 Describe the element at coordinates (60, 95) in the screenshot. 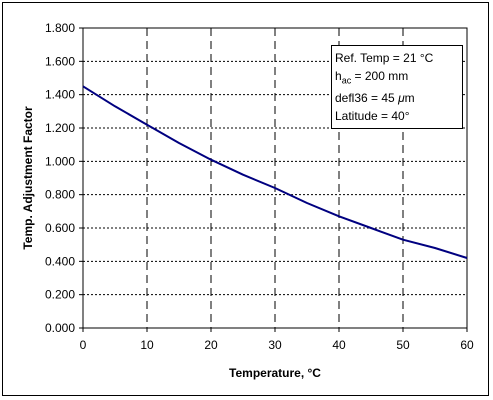

I see `y-tick-label: 1.400` at that location.